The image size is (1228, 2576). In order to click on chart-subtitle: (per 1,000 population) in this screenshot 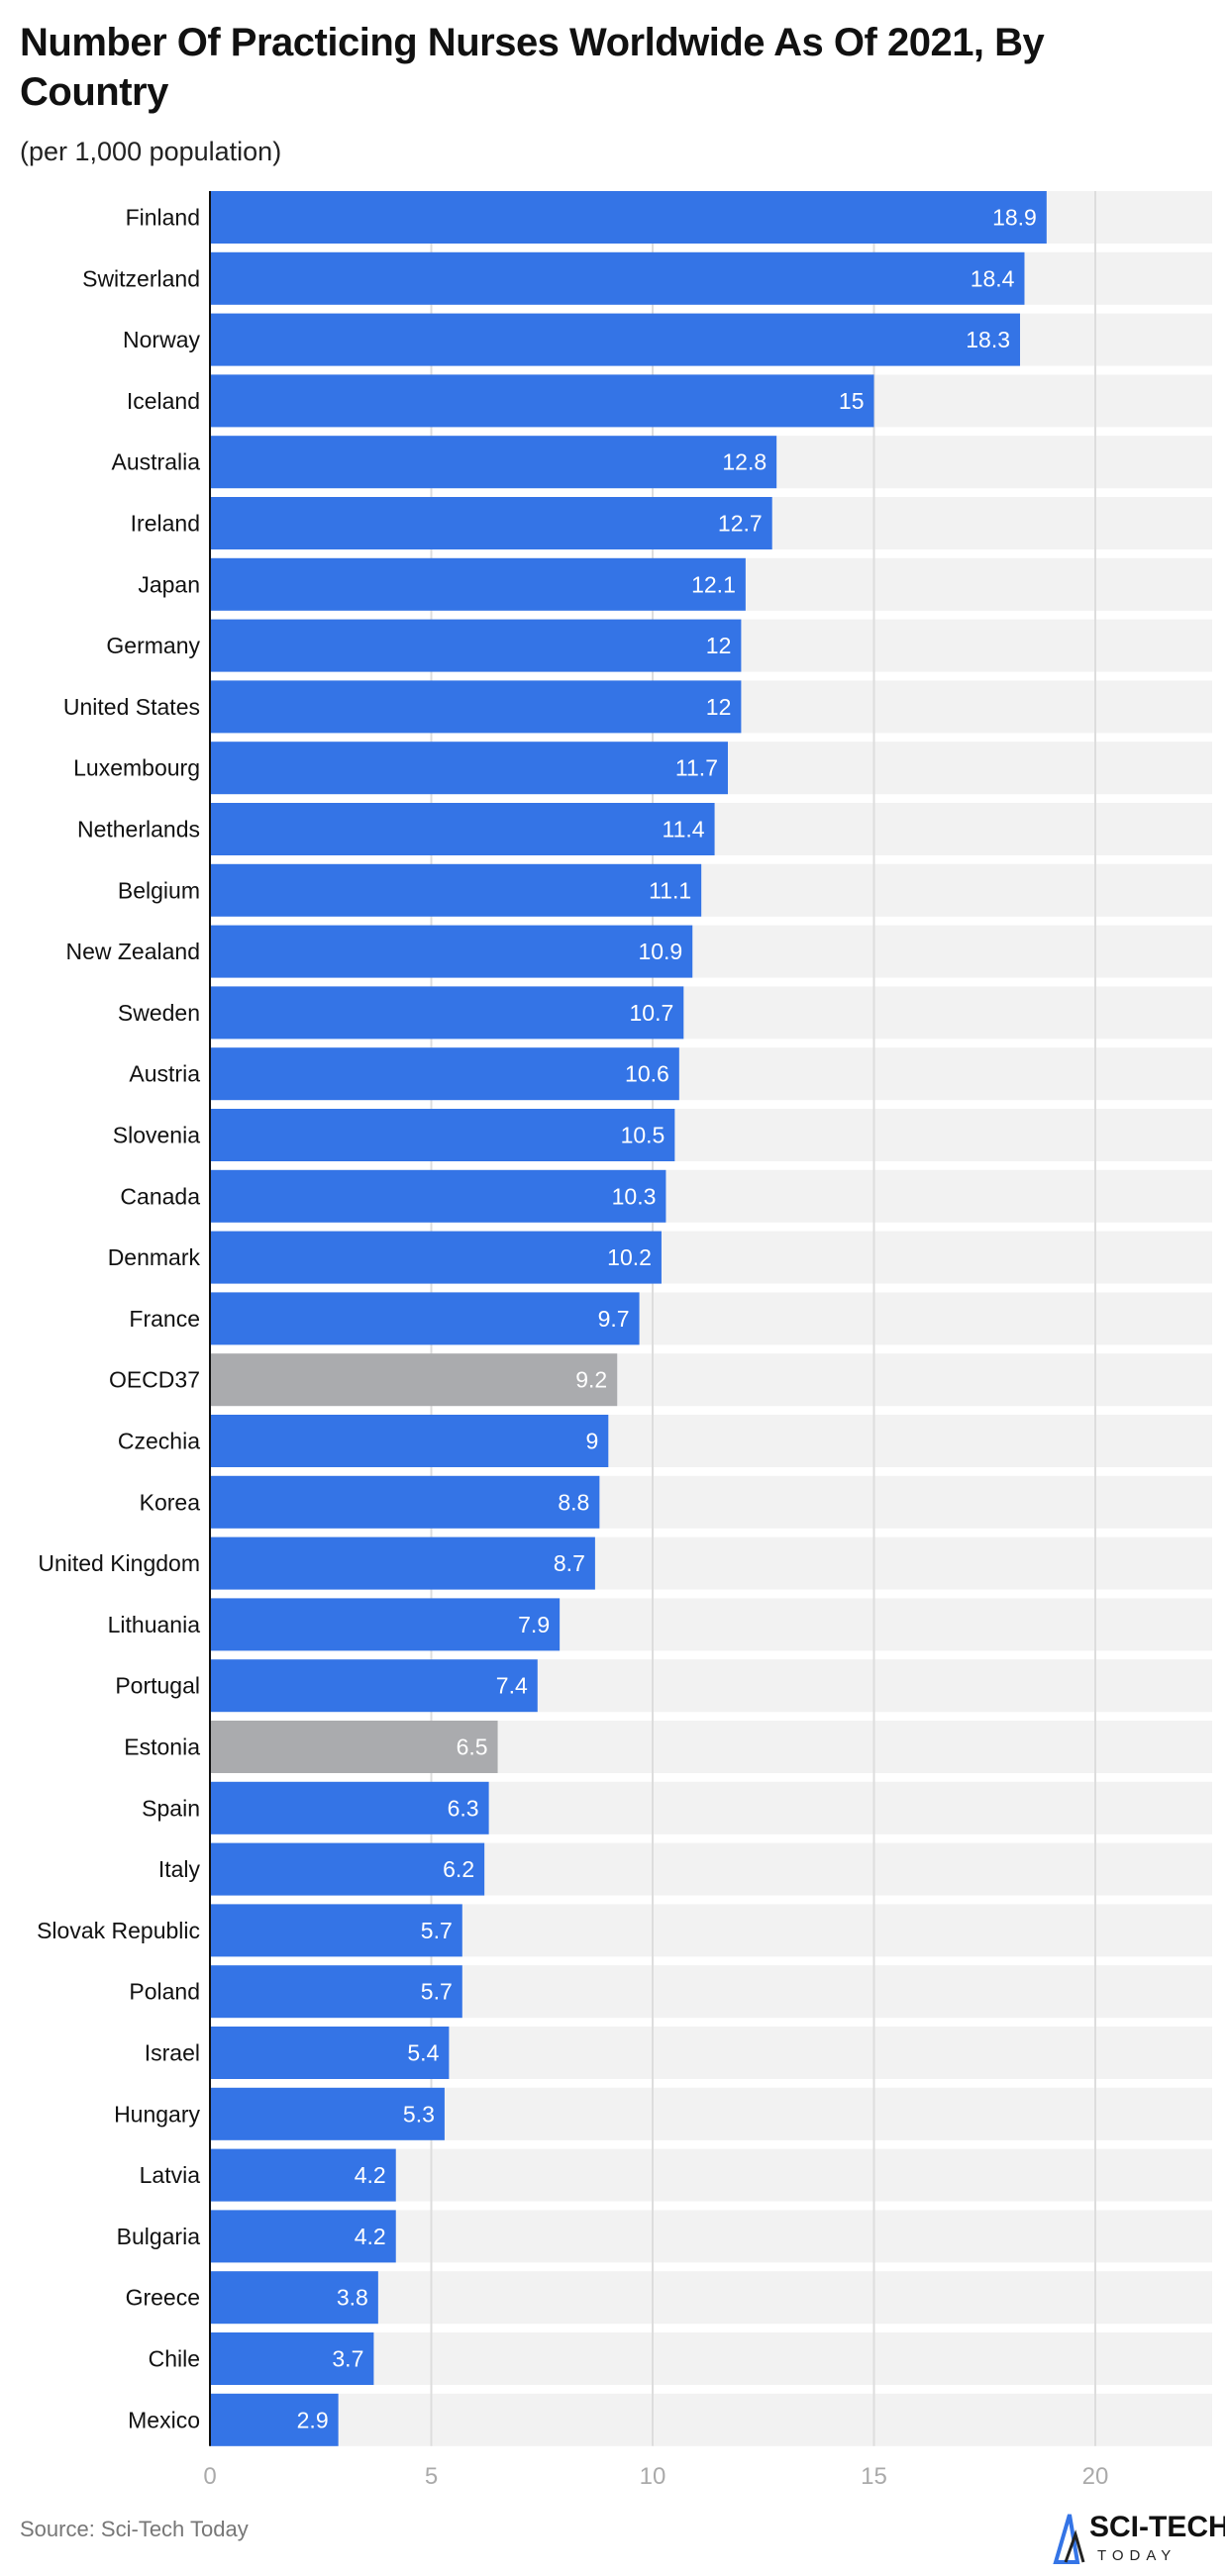, I will do `click(151, 152)`.